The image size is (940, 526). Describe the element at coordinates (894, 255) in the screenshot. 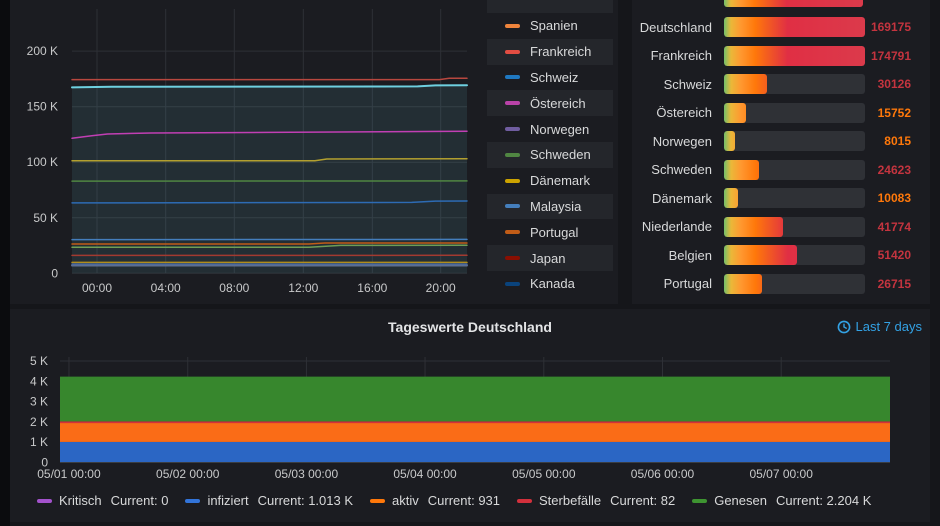

I see `bar-value: 51420` at that location.